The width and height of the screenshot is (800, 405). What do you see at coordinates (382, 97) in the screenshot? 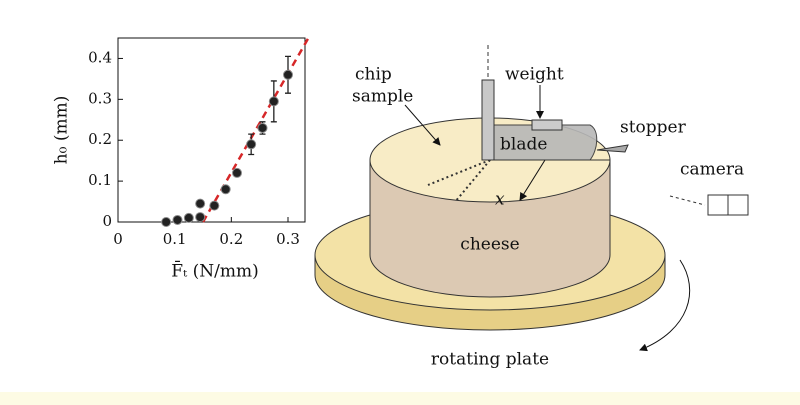
I see `label: sample` at bounding box center [382, 97].